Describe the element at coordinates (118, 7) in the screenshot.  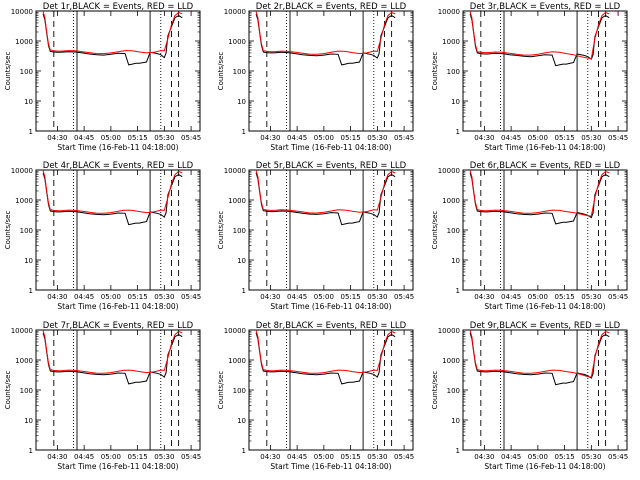
I see `chart-title: Det 1r,BLACK = Events, RED = LLD` at that location.